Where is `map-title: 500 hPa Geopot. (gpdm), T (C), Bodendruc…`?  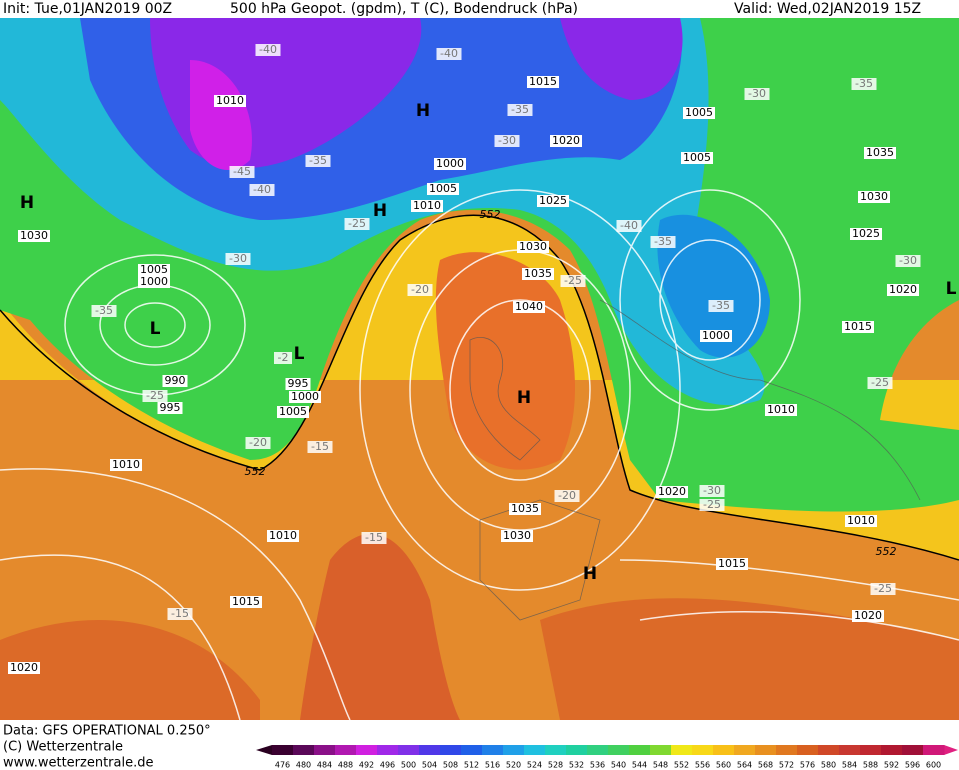
map-title: 500 hPa Geopot. (gpdm), T (C), Bodendruc… is located at coordinates (404, 9).